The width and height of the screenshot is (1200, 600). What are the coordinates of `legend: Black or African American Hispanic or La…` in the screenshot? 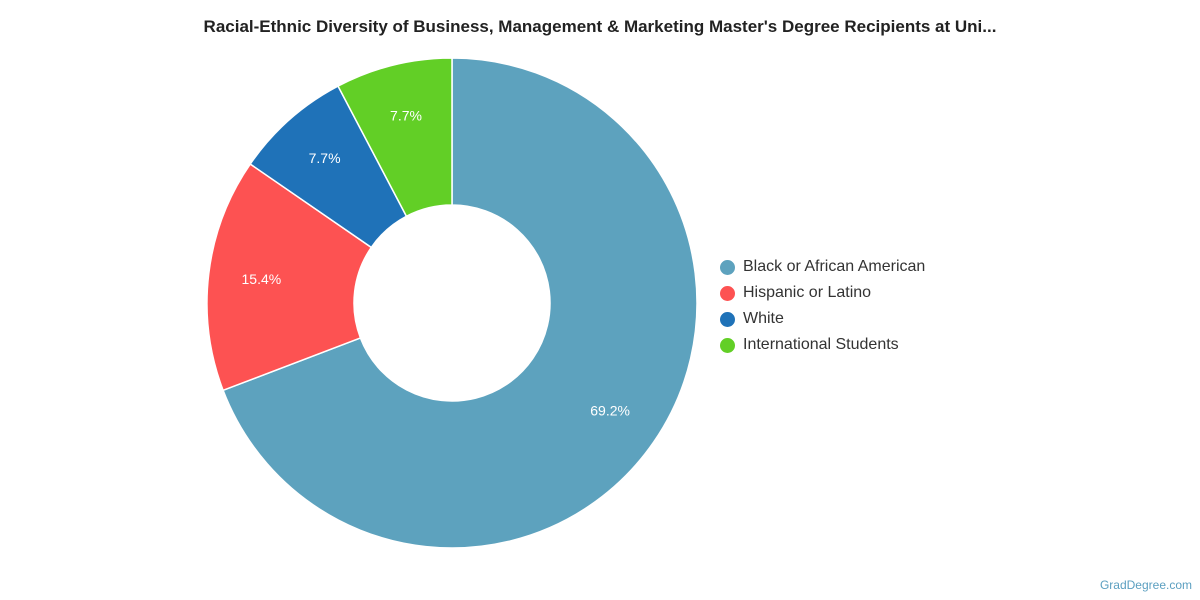 It's located at (822, 306).